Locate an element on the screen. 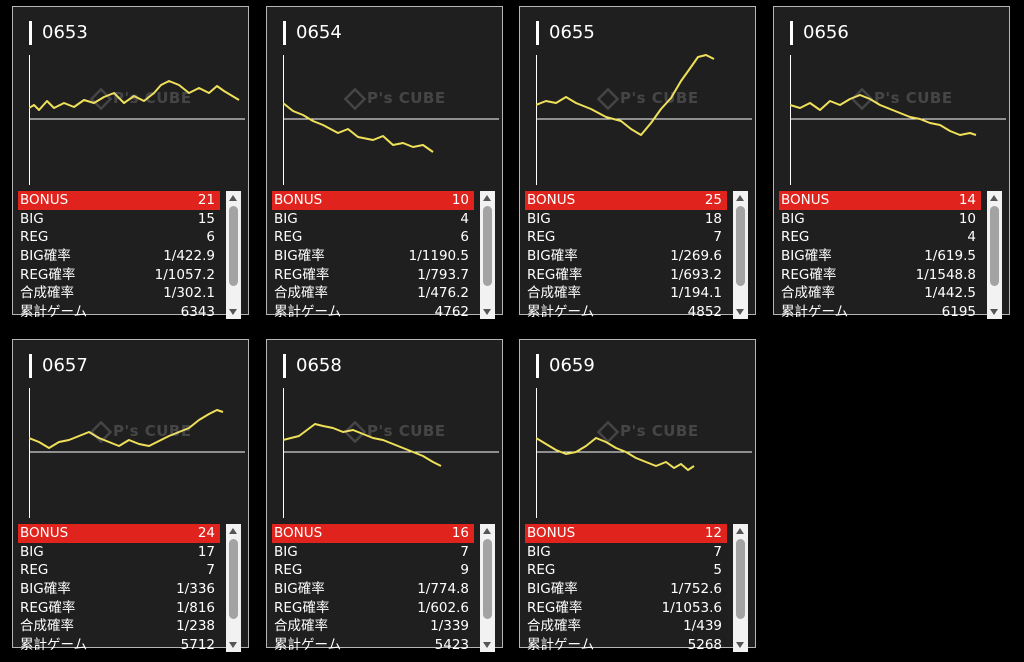 The height and width of the screenshot is (662, 1024). row-big-rate: BIG確率 1/1190.5 is located at coordinates (373, 256).